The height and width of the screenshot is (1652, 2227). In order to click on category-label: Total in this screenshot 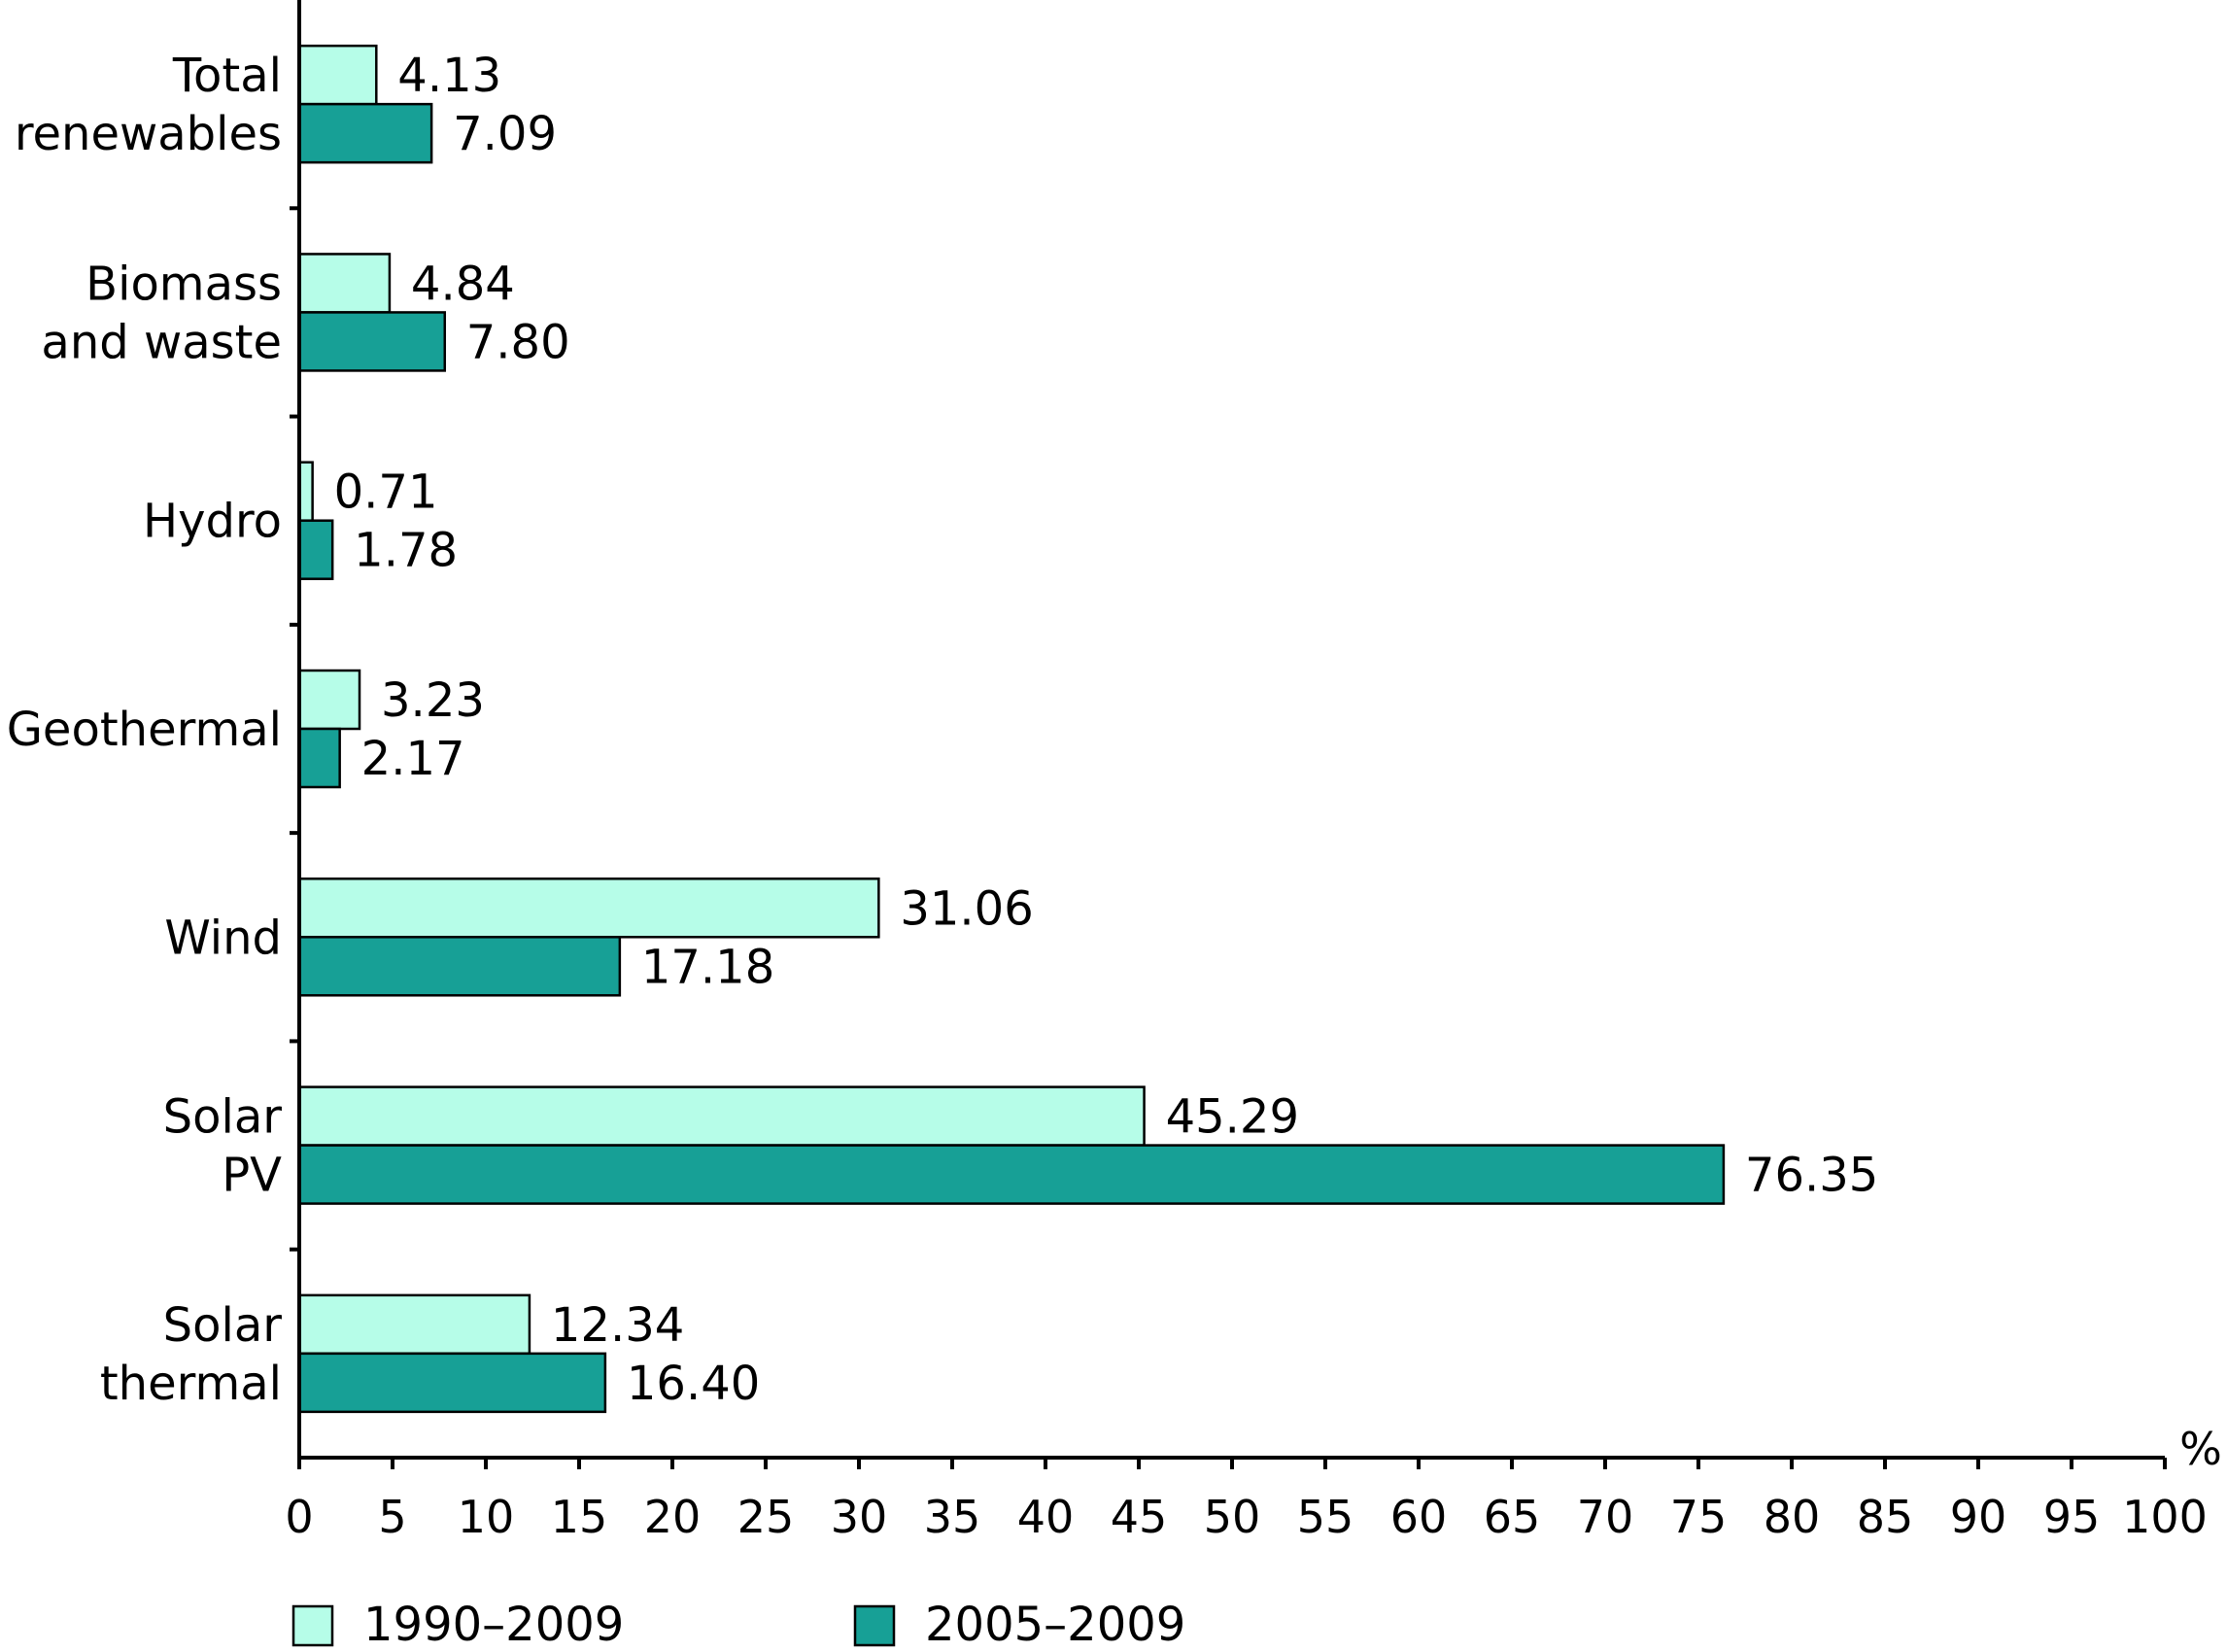, I will do `click(227, 76)`.